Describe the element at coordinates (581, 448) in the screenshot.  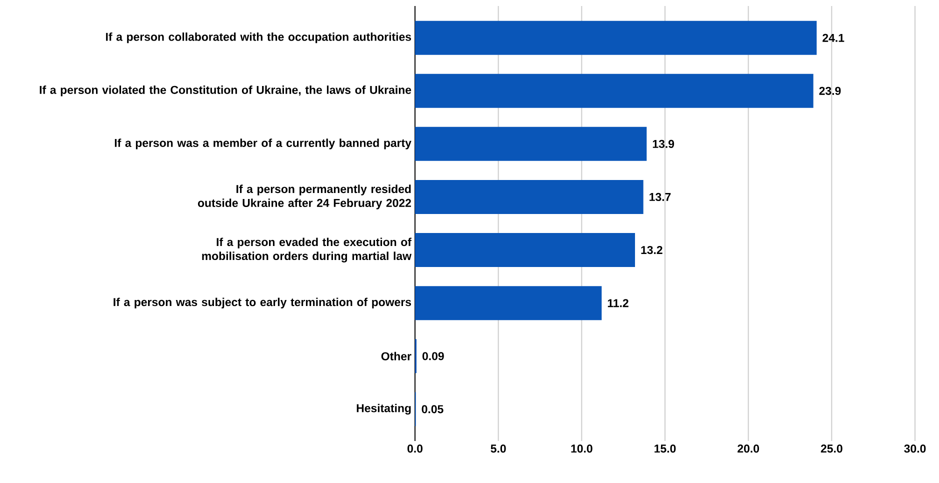
I see `x-tick-label: 10.0` at that location.